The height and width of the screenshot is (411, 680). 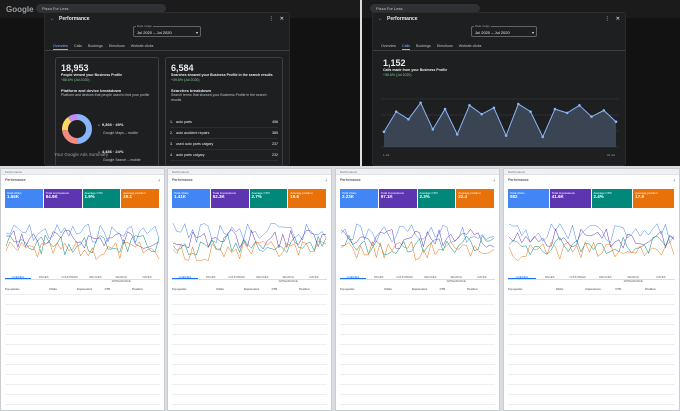 What do you see at coordinates (140, 198) in the screenshot?
I see `metric-card: Average position 28.1` at bounding box center [140, 198].